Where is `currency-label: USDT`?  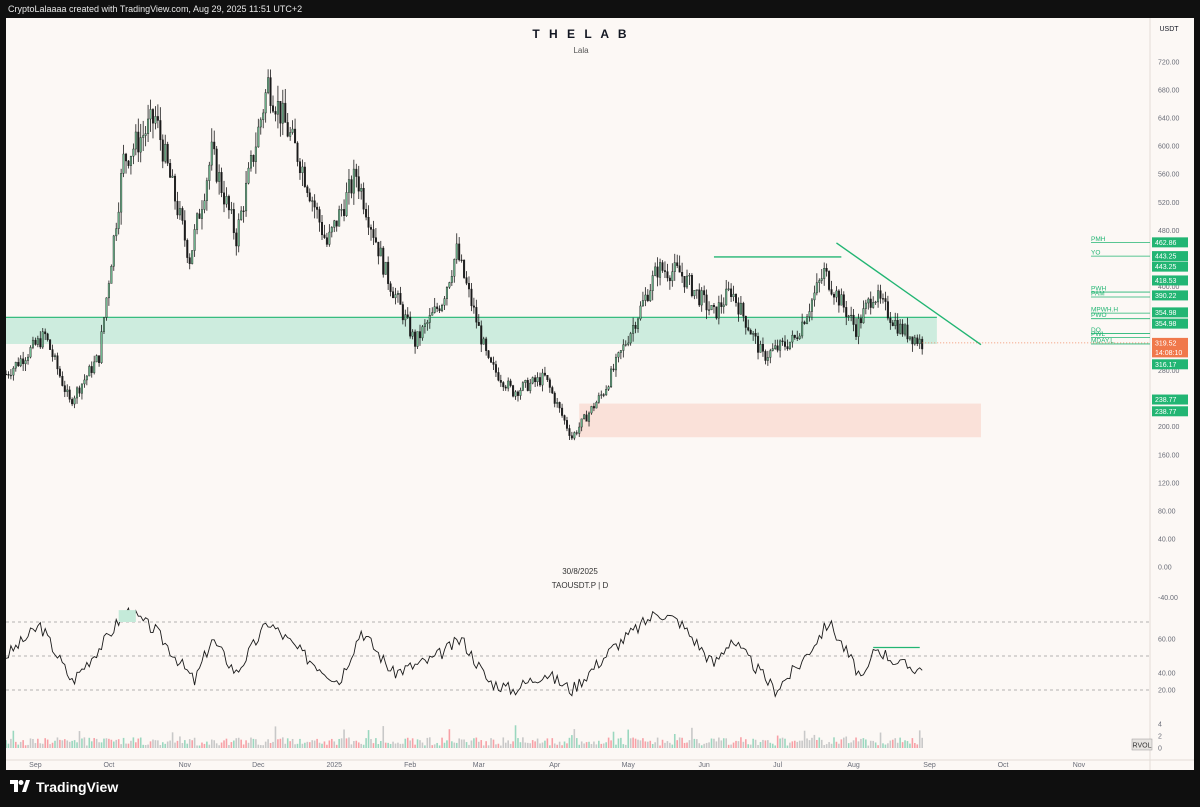
currency-label: USDT is located at coordinates (1169, 29).